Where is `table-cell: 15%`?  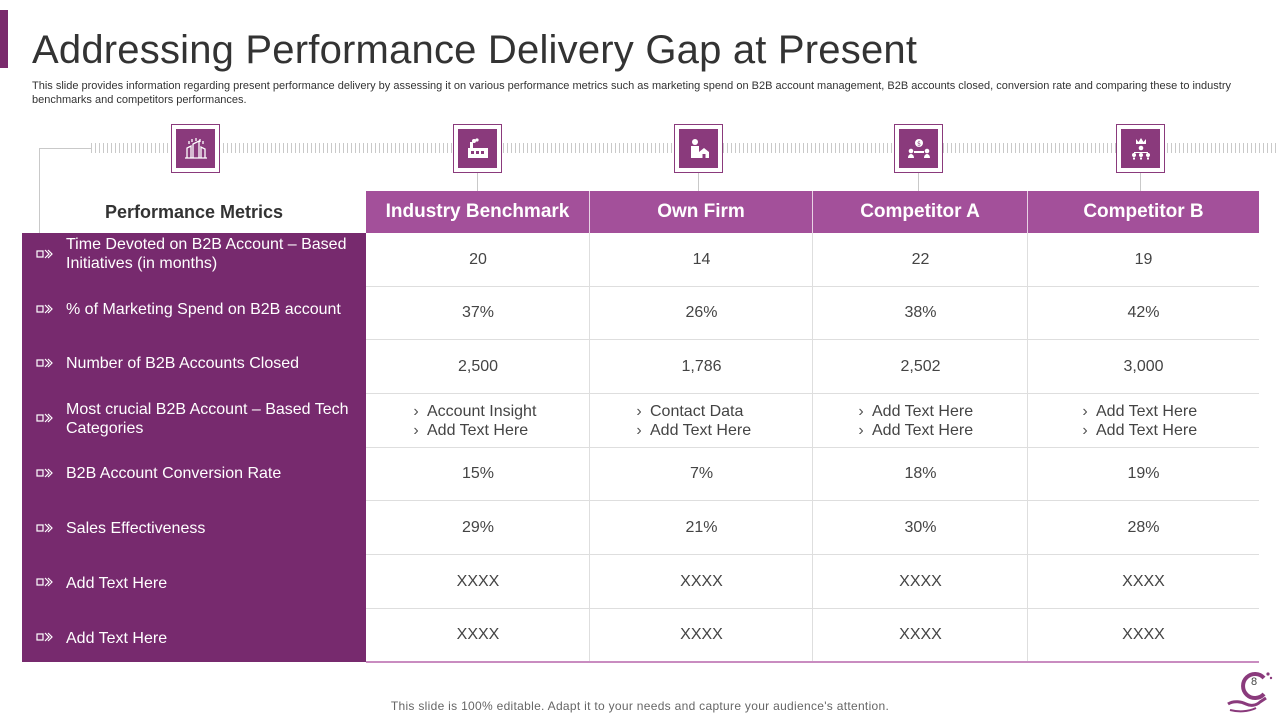
table-cell: 15% is located at coordinates (478, 473).